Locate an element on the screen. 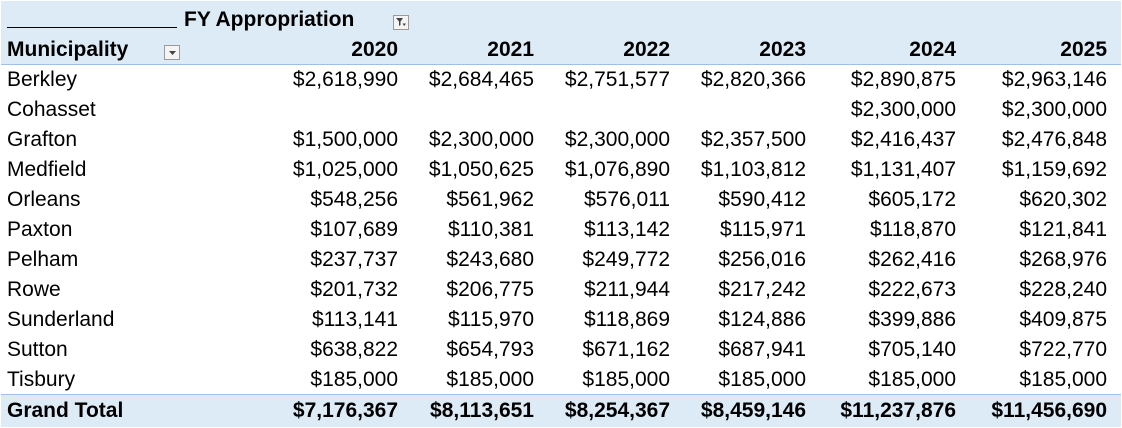 This screenshot has width=1122, height=428. appropriation-cell: $1,103,812 is located at coordinates (753, 169).